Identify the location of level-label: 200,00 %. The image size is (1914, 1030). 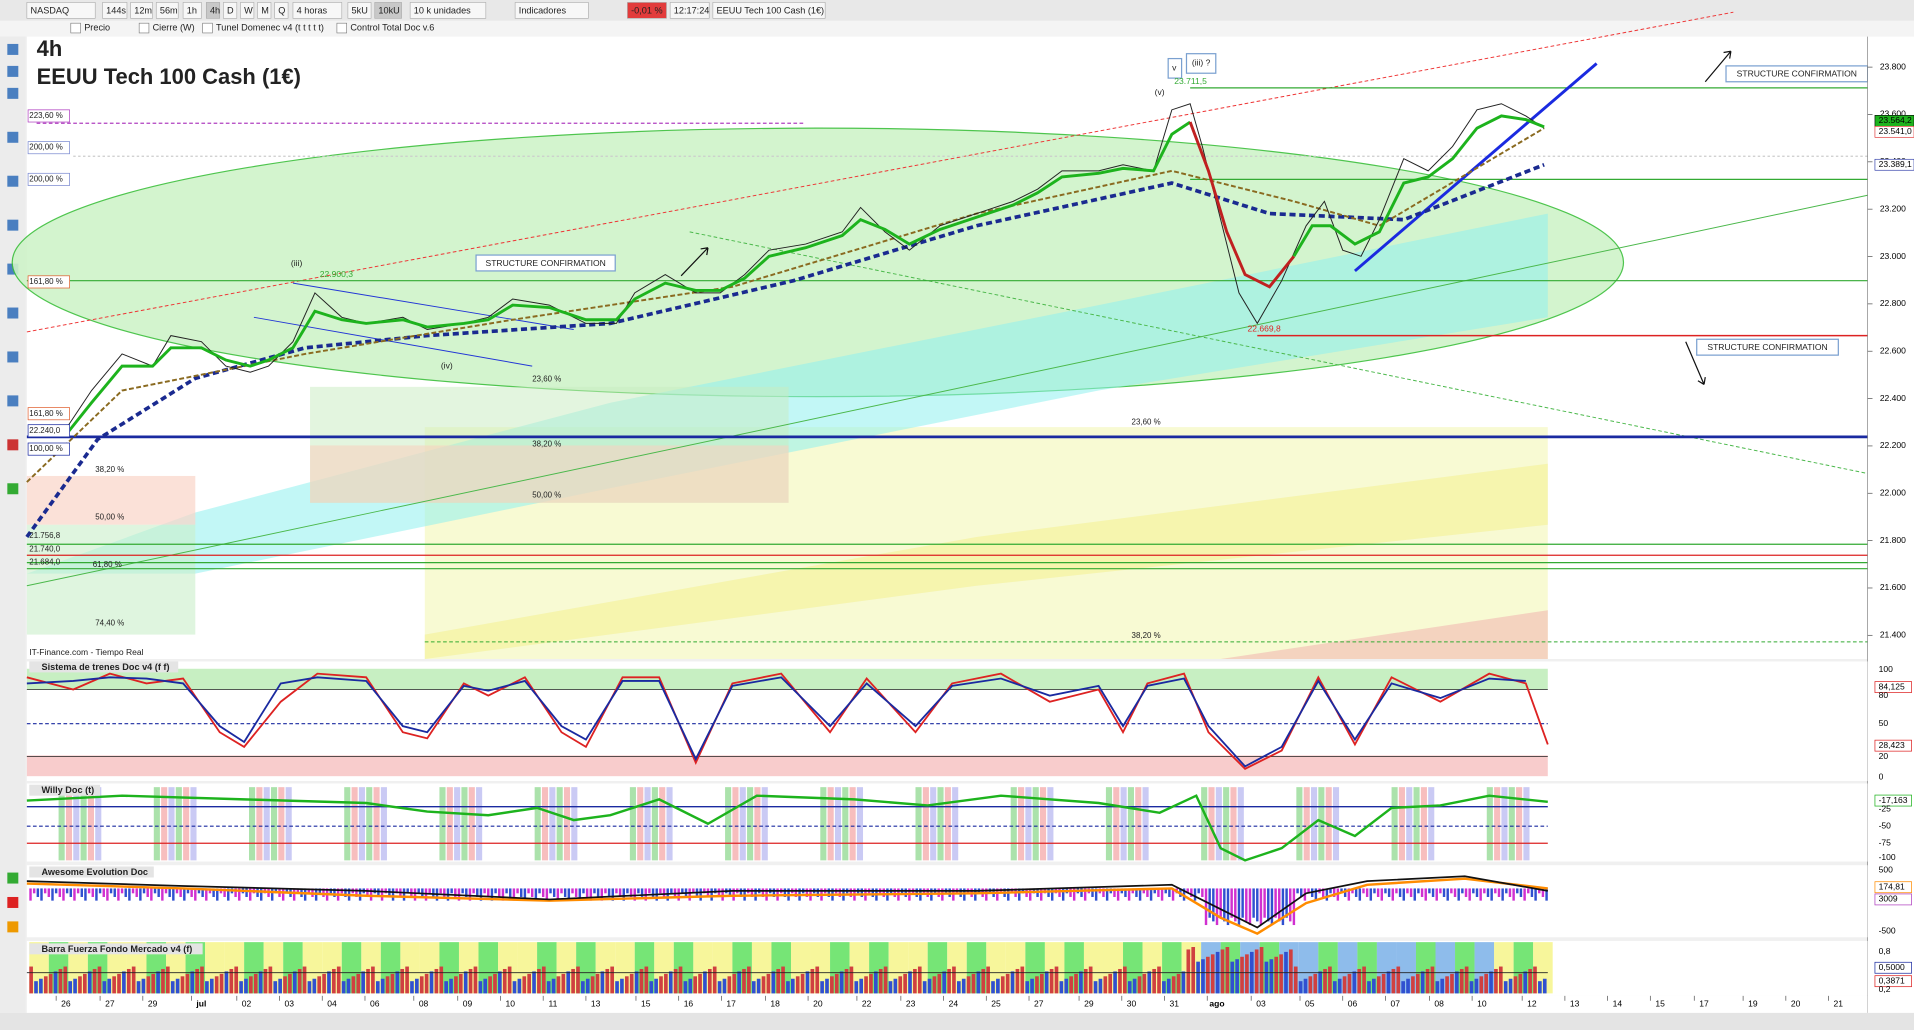
(45, 178).